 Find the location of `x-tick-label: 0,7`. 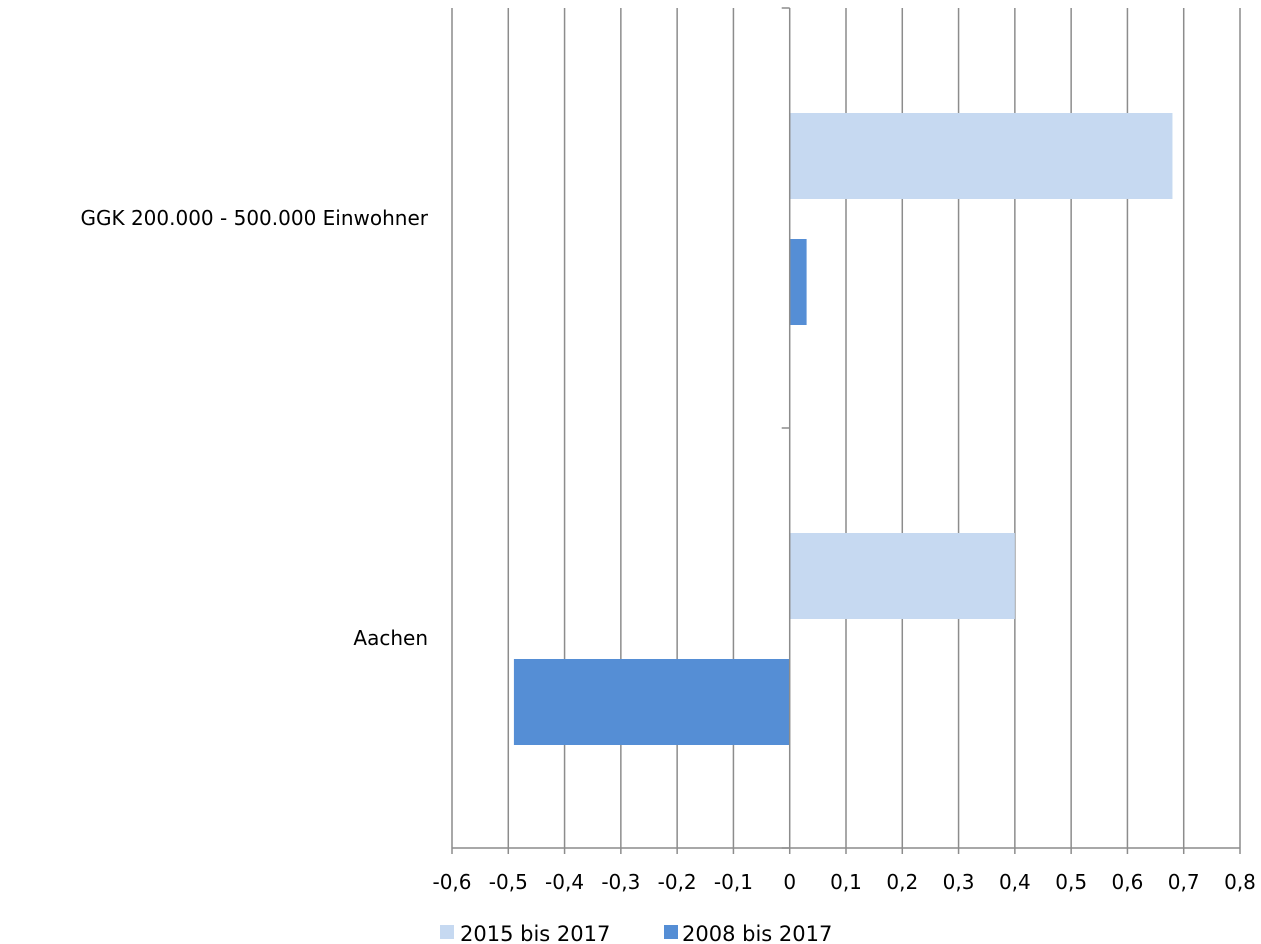

x-tick-label: 0,7 is located at coordinates (1184, 882).